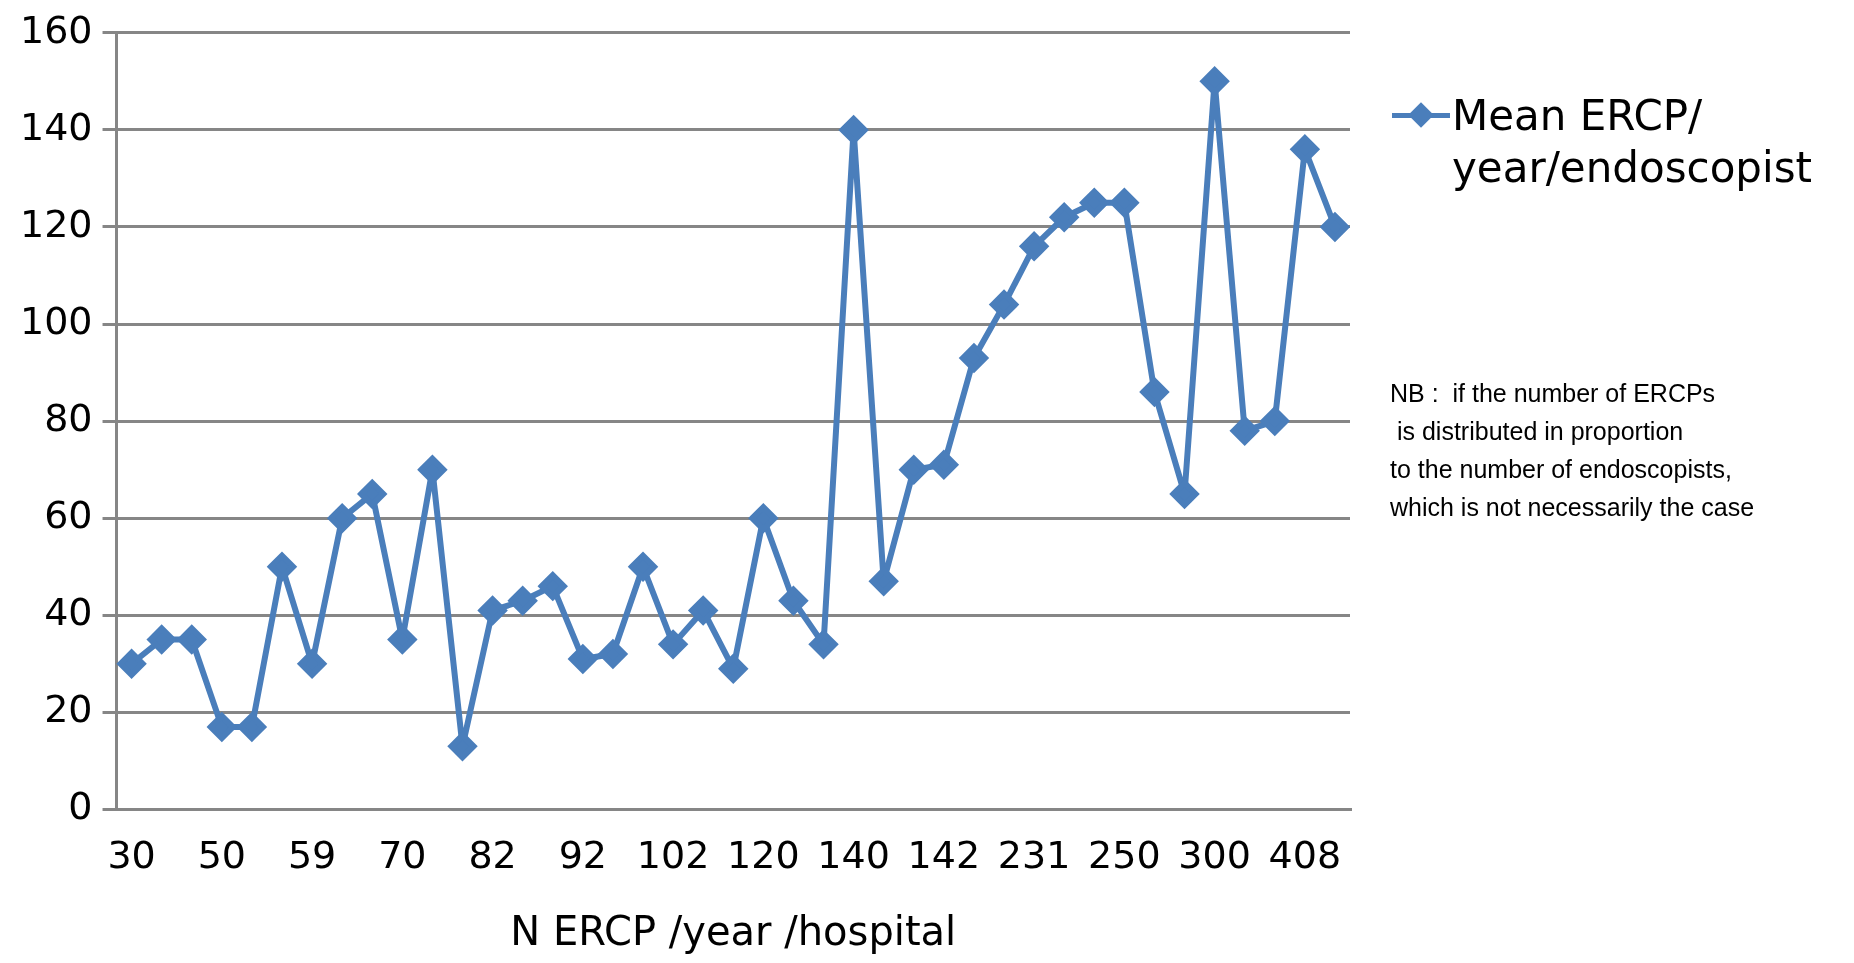 The image size is (1854, 963). I want to click on x-tick-label: 102, so click(673, 855).